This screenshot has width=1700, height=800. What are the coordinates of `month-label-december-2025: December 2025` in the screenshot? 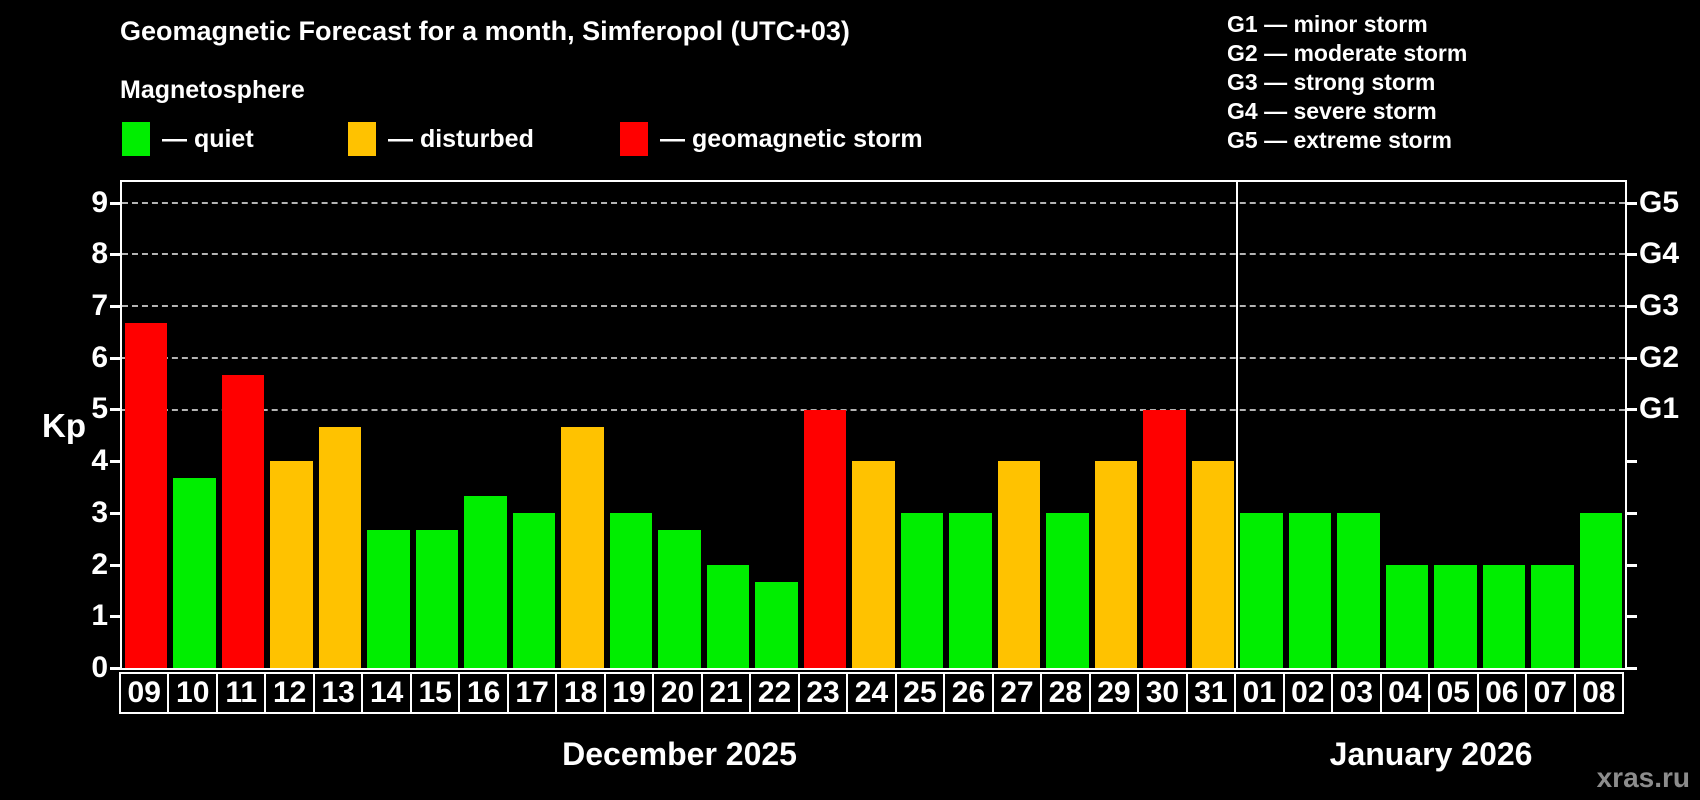 It's located at (679, 754).